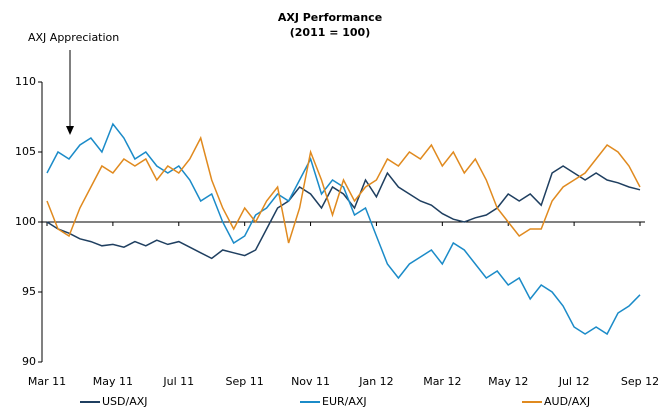 The image size is (661, 416). Describe the element at coordinates (508, 381) in the screenshot. I see `x-tick-label: May 12` at that location.